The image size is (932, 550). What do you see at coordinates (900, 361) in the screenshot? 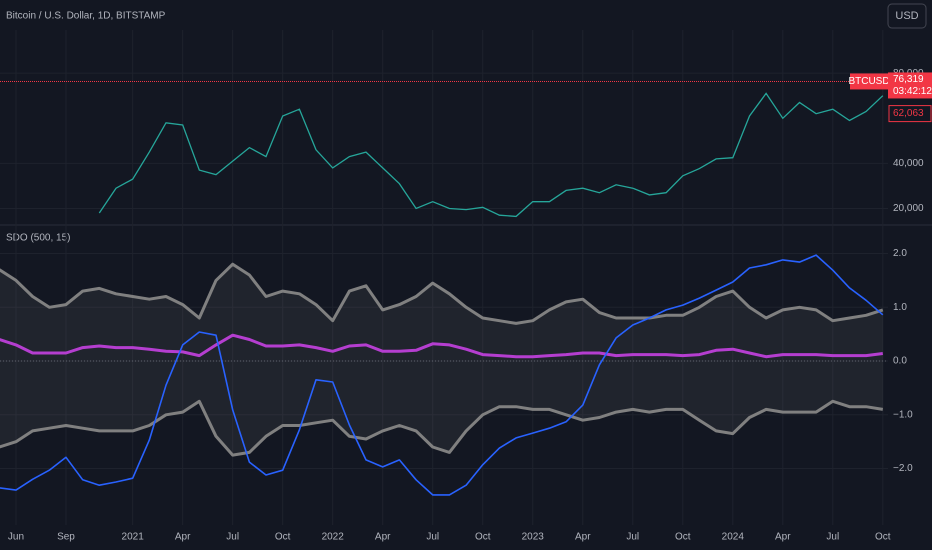
I see `y-tick-label: 0.0` at bounding box center [900, 361].